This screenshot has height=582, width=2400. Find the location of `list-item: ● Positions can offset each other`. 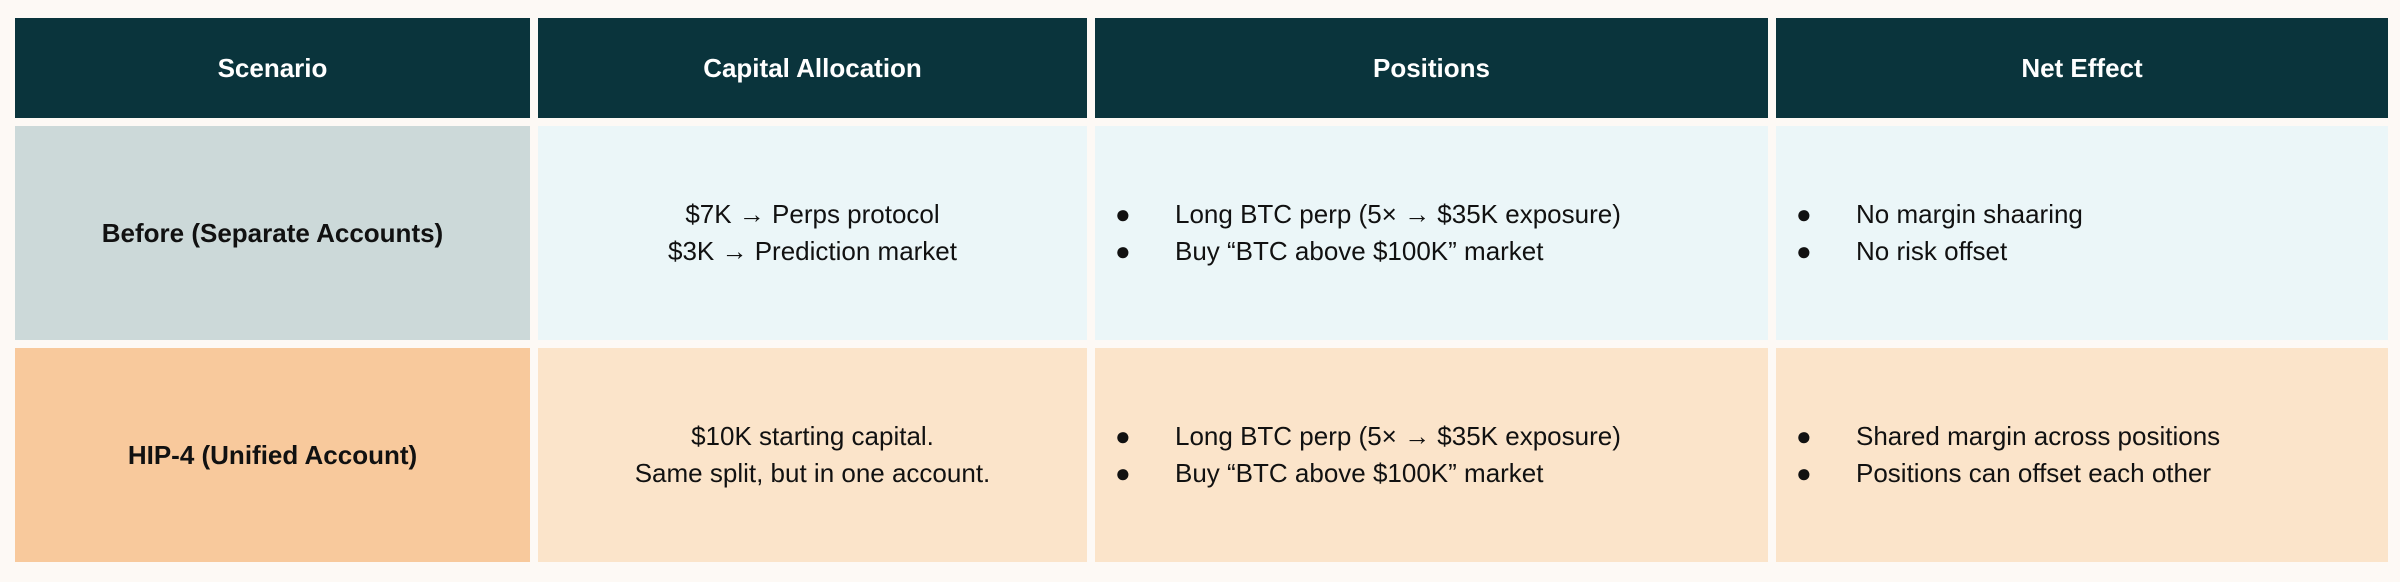

list-item: ● Positions can offset each other is located at coordinates (2008, 473).